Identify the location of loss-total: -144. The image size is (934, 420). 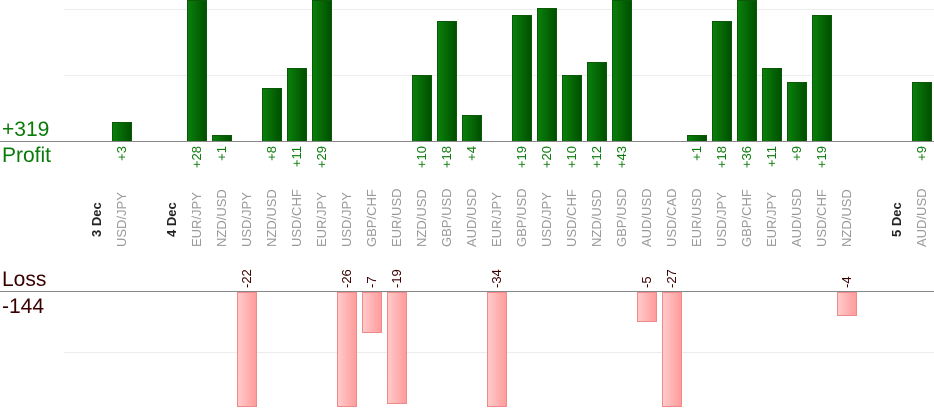
(23, 306).